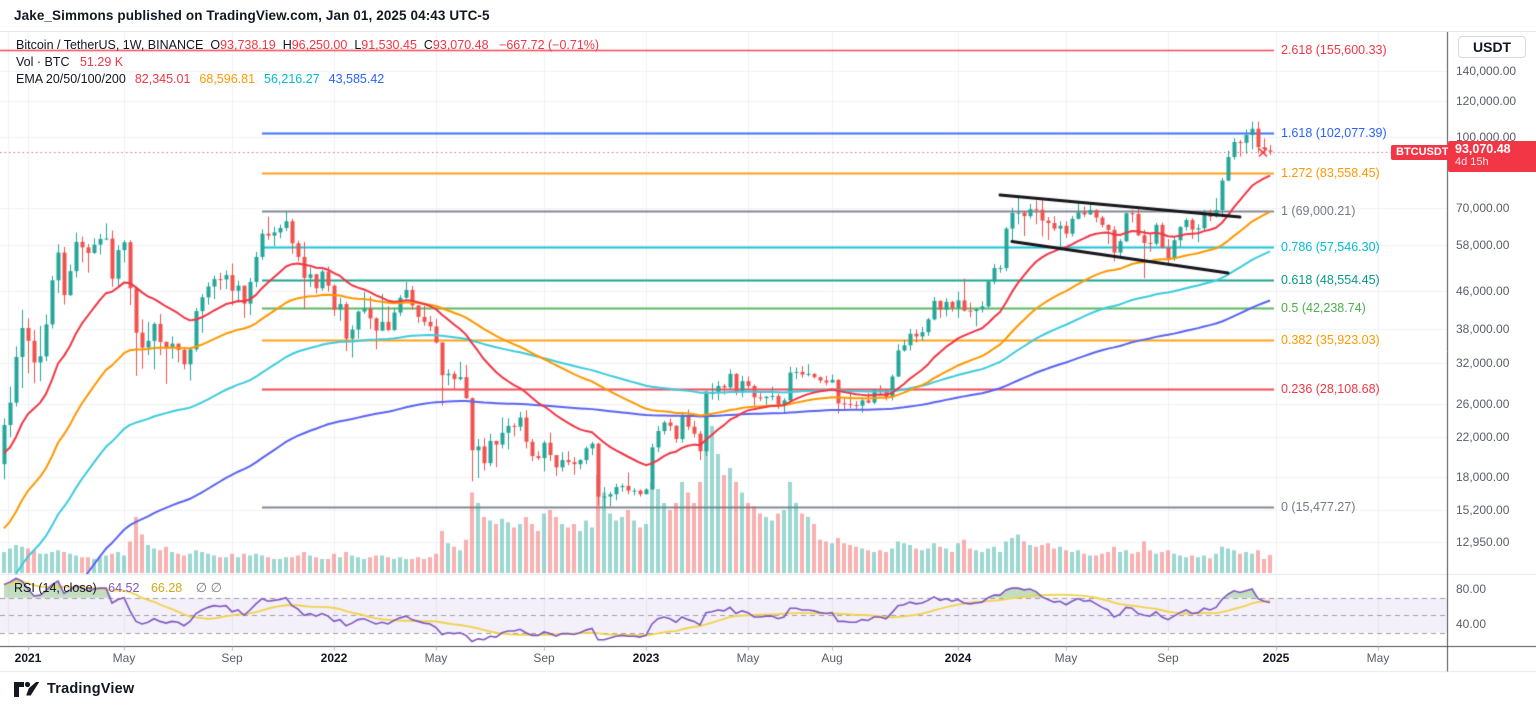 The width and height of the screenshot is (1536, 709). Describe the element at coordinates (1276, 658) in the screenshot. I see `time-tick: 2025` at that location.